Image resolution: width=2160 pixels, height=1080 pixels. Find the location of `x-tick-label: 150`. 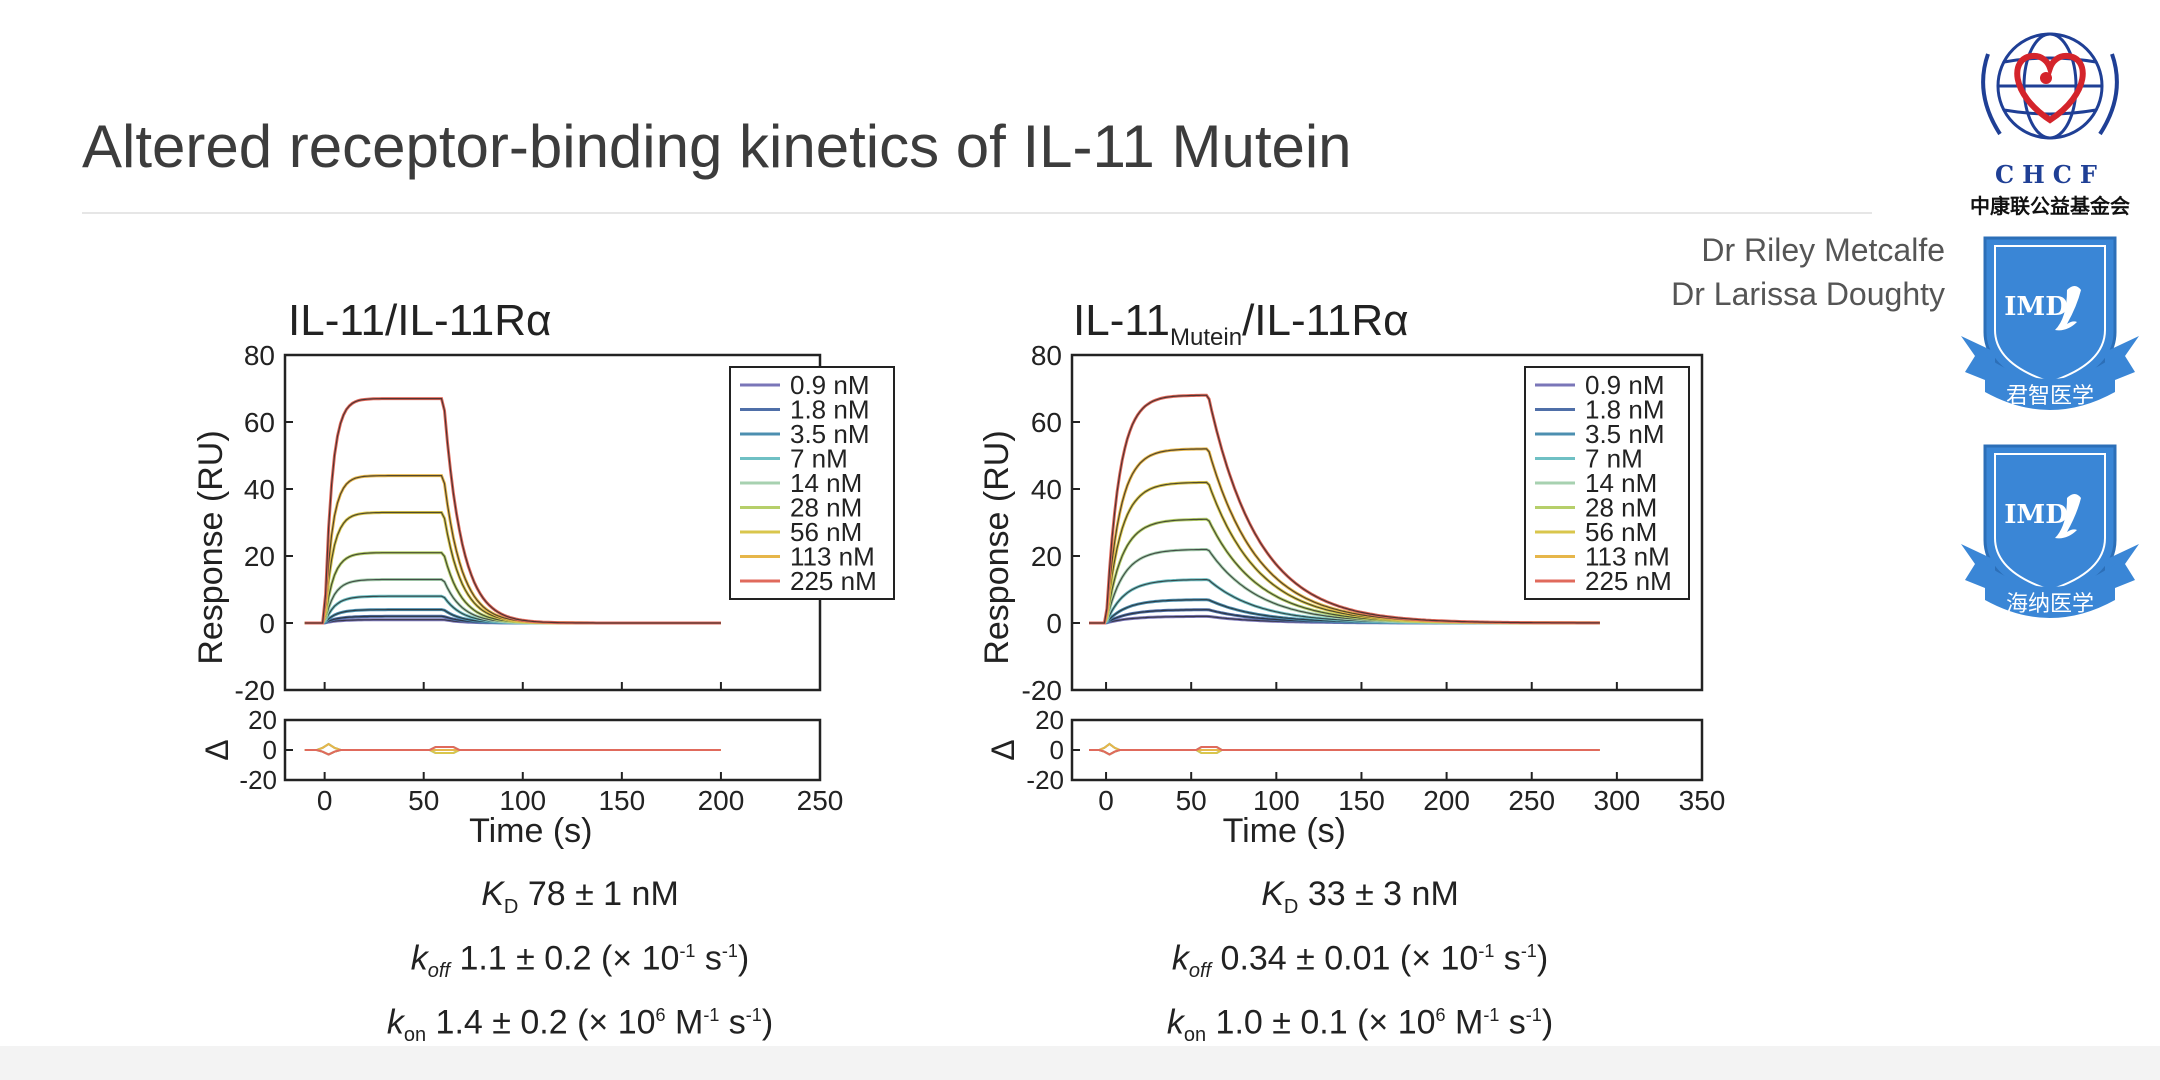

x-tick-label: 150 is located at coordinates (621, 800).